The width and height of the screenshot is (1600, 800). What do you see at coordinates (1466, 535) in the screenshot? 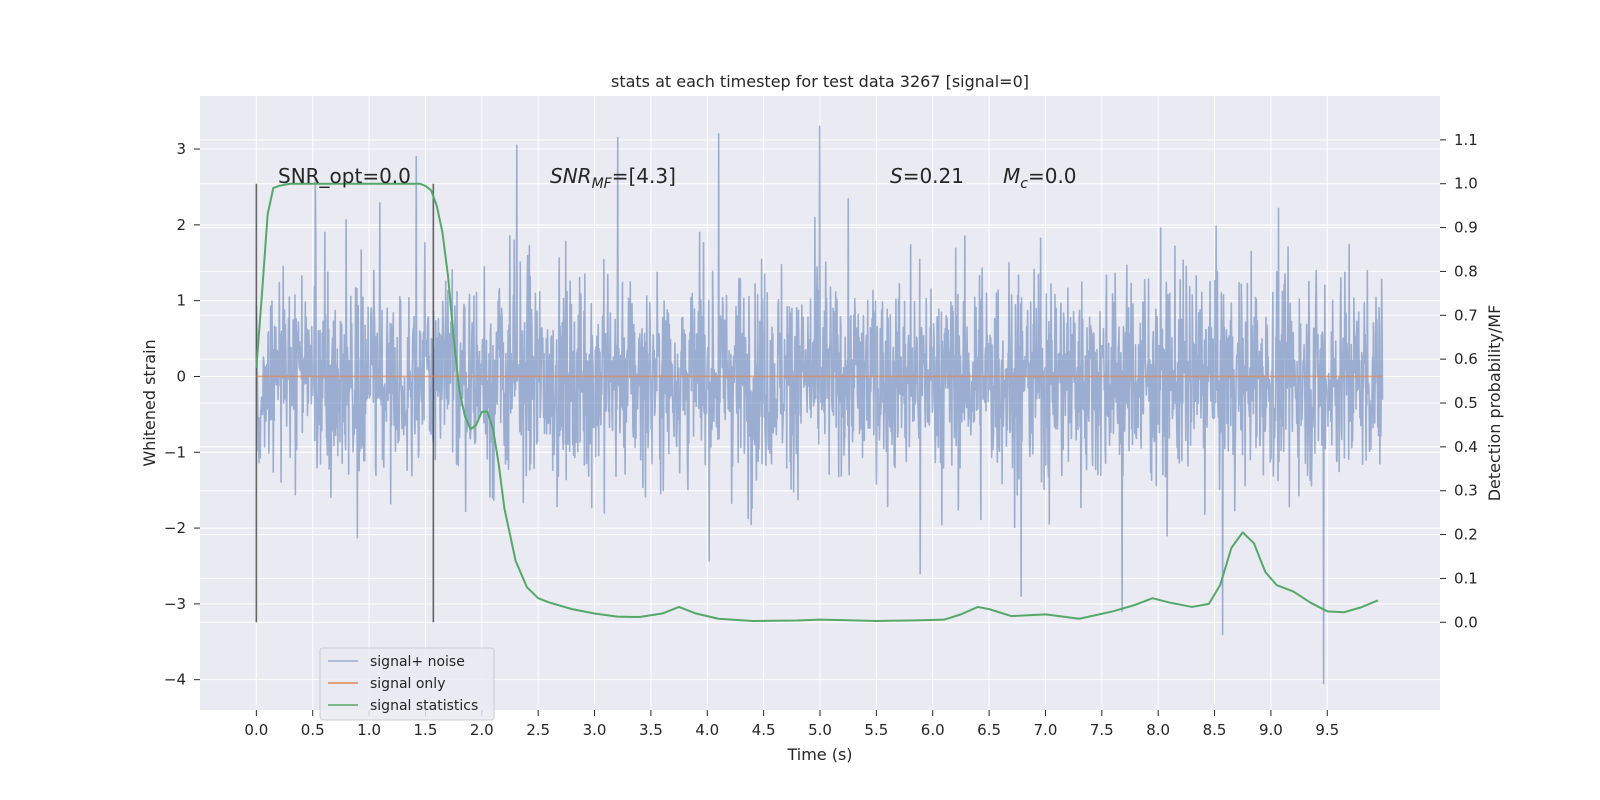
I see `y-right-tick-label: 0.2` at bounding box center [1466, 535].